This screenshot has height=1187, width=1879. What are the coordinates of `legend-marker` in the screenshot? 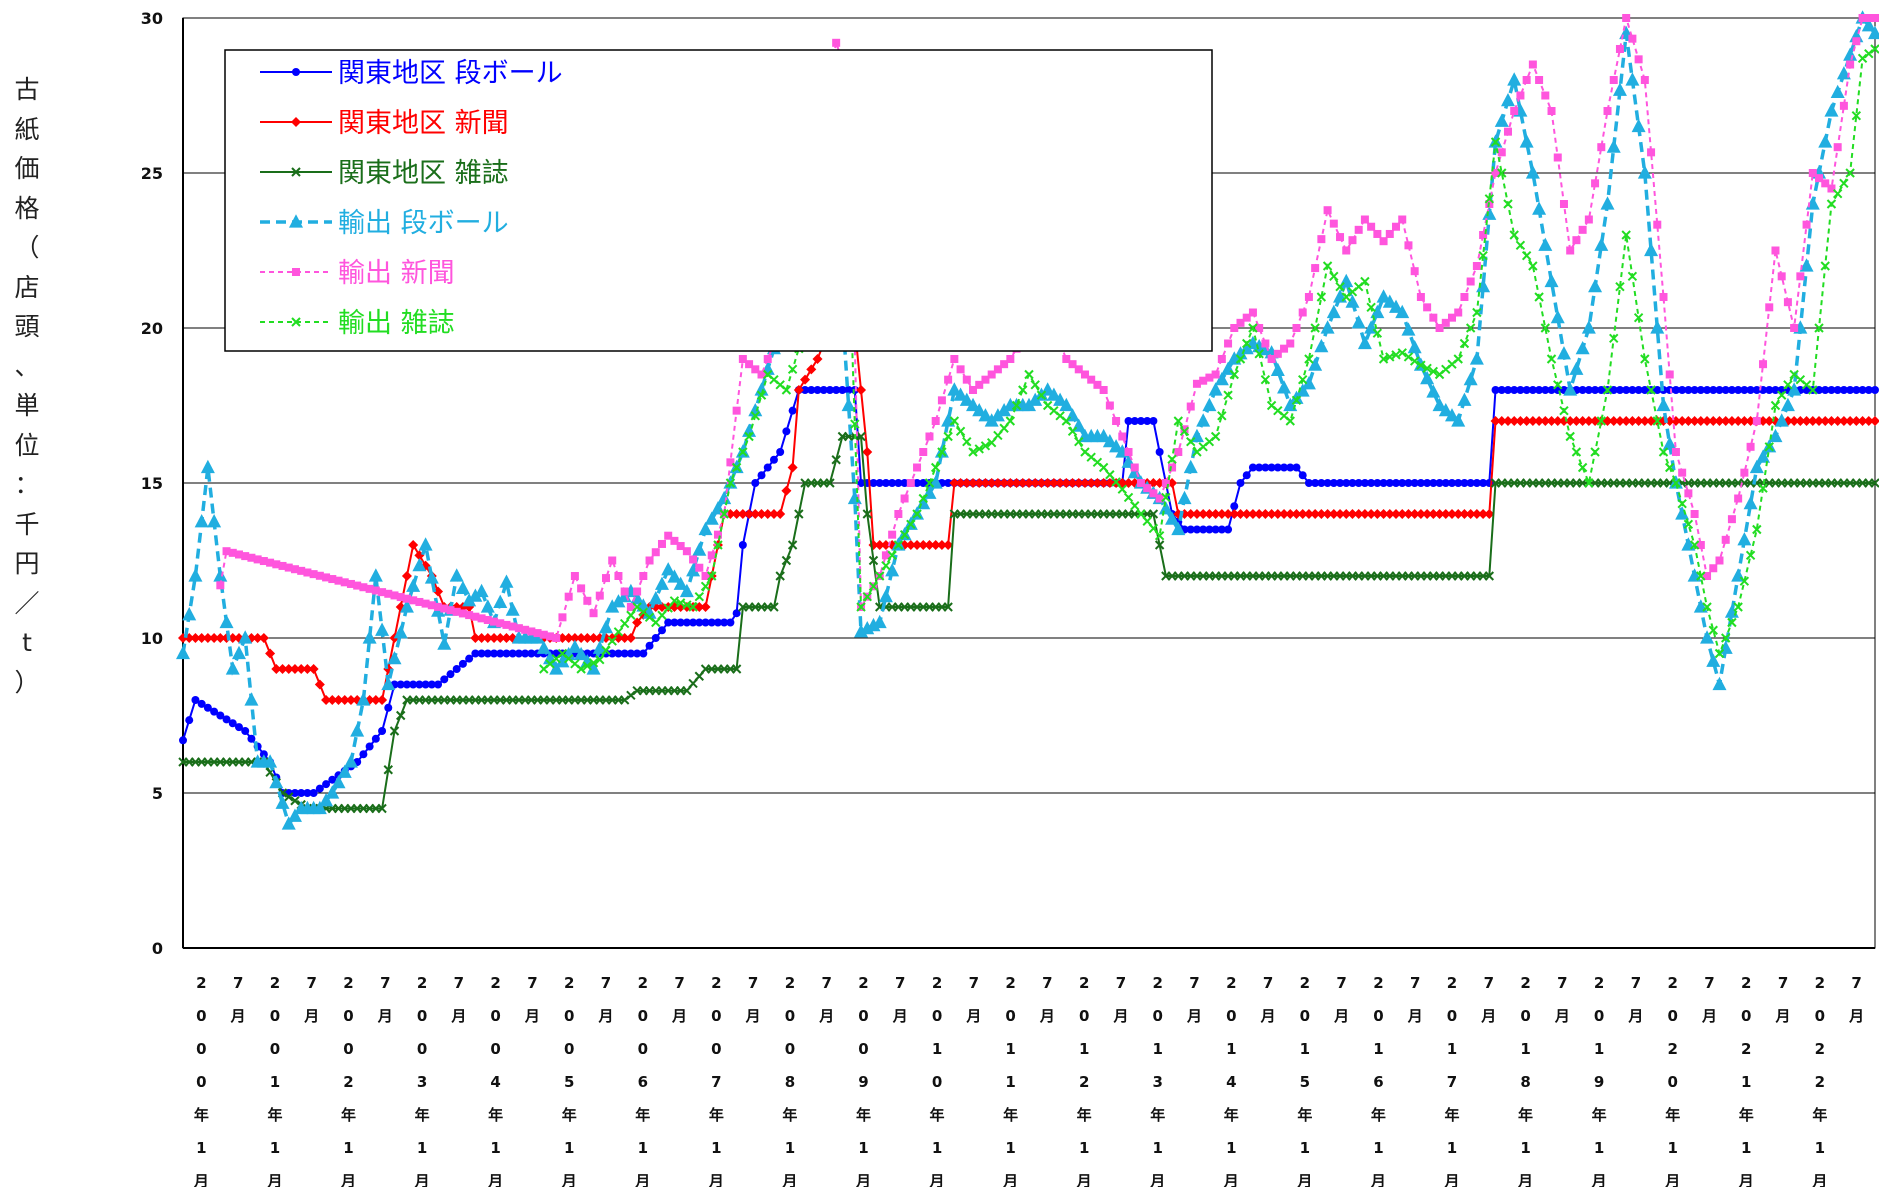 It's located at (296, 272).